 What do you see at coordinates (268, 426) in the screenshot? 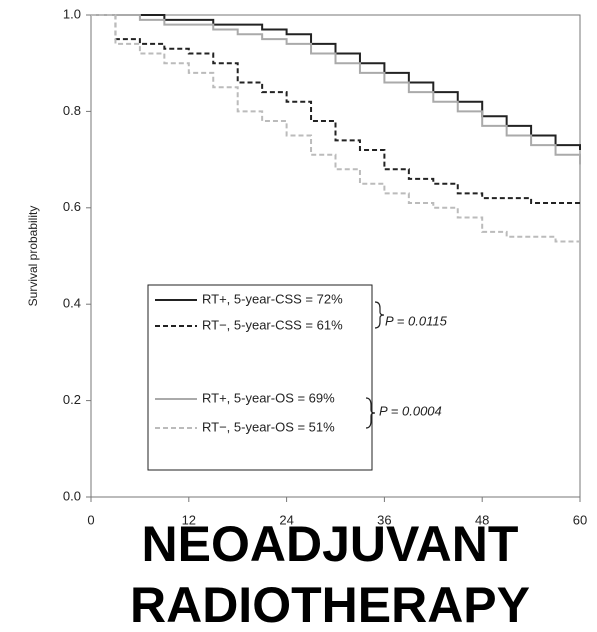
I see `legend-label: RT−, 5-year-OS = 51%` at bounding box center [268, 426].